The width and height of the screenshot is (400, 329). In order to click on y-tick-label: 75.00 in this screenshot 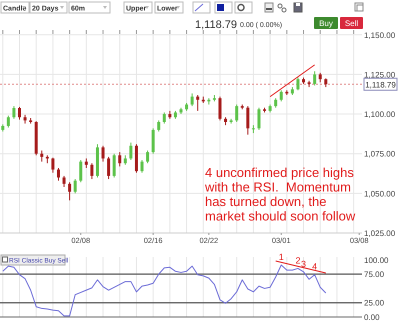, I will do `click(374, 275)`.